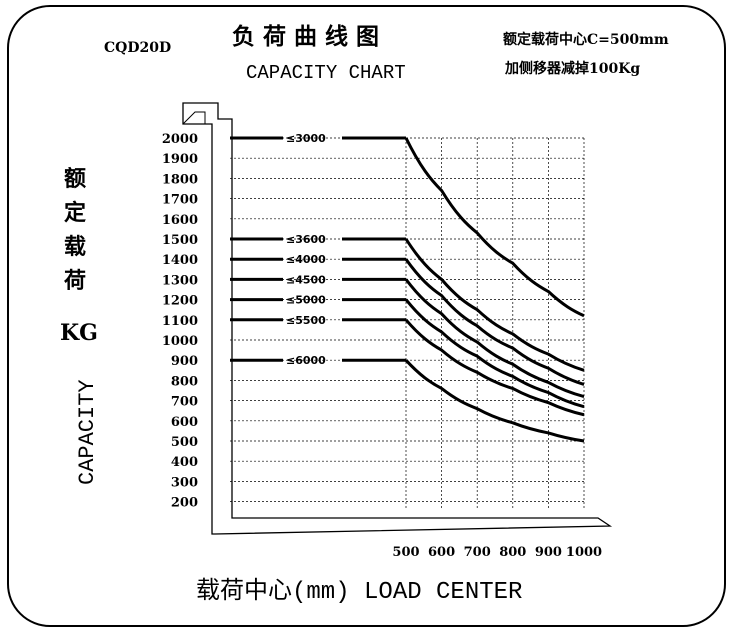 The width and height of the screenshot is (733, 639). What do you see at coordinates (306, 279) in the screenshot?
I see `series-label: ≤4500` at bounding box center [306, 279].